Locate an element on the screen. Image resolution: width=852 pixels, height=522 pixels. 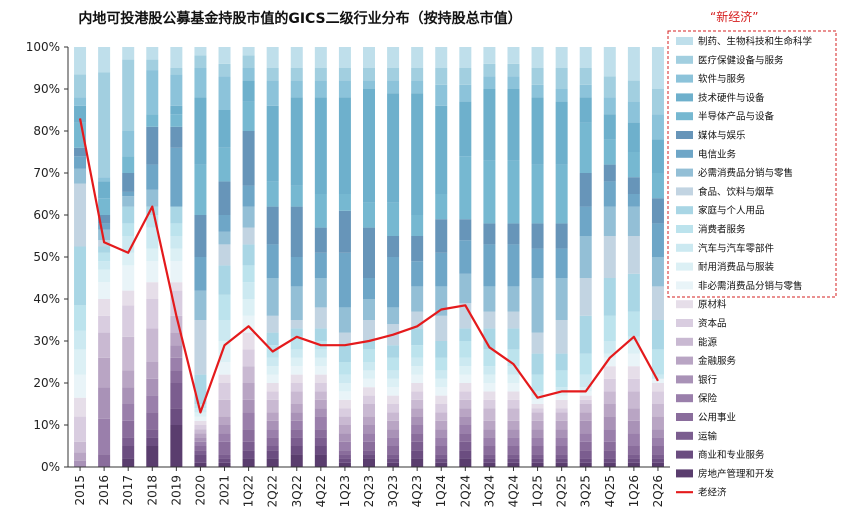
x-tick-label: 2016 is located at coordinates (104, 490).